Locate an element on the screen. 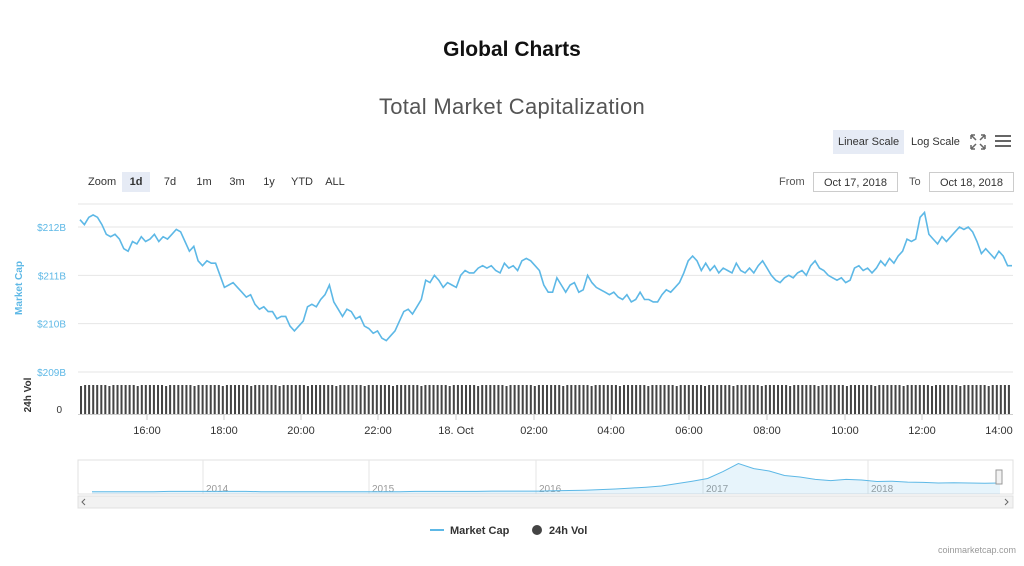  x-tick-label: 12:00 is located at coordinates (922, 431).